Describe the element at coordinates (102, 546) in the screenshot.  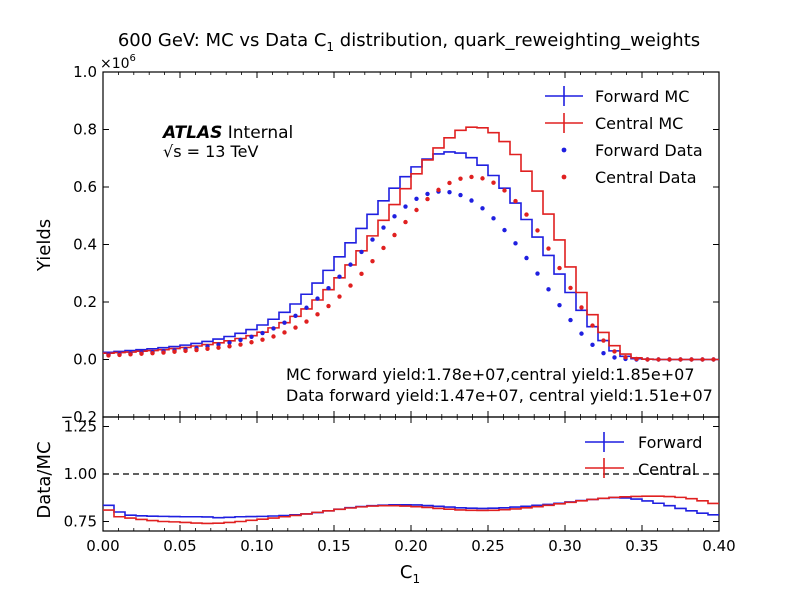
I see `x-tick-label: 0.00` at that location.